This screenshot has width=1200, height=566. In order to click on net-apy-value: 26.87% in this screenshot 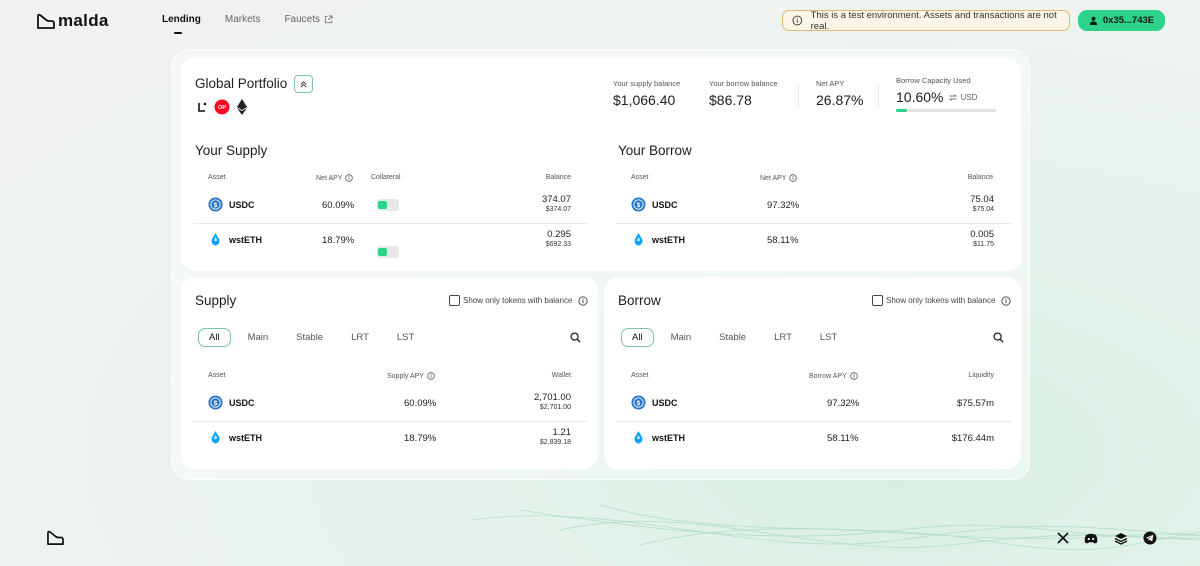, I will do `click(840, 100)`.